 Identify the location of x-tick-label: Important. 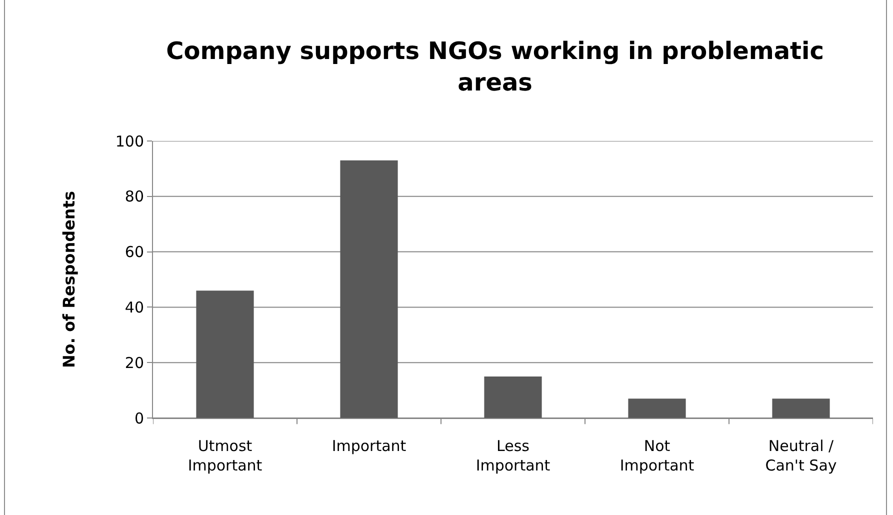
(369, 446).